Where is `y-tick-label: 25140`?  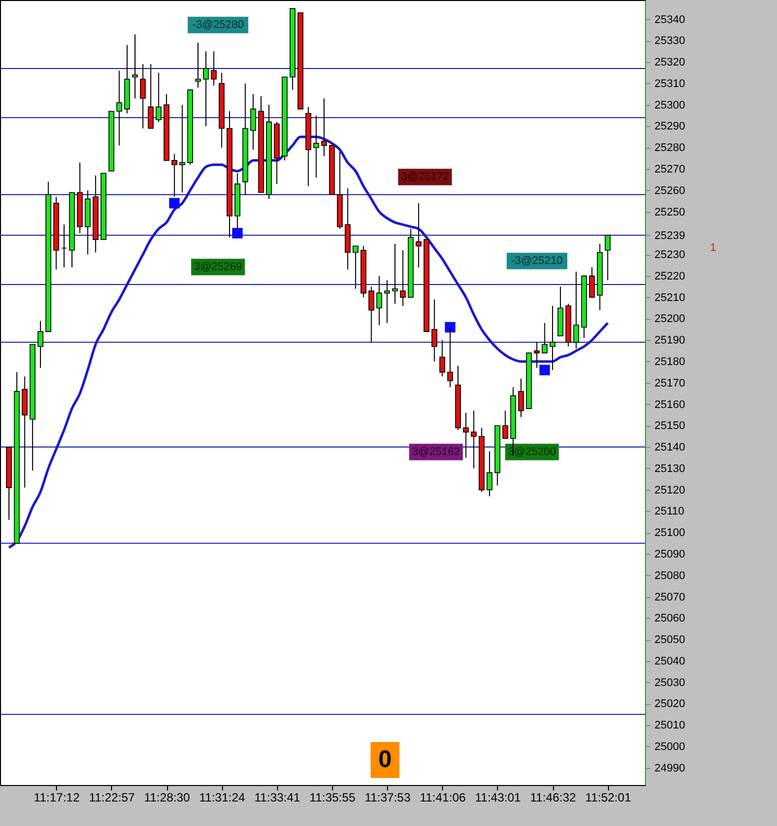
y-tick-label: 25140 is located at coordinates (670, 448).